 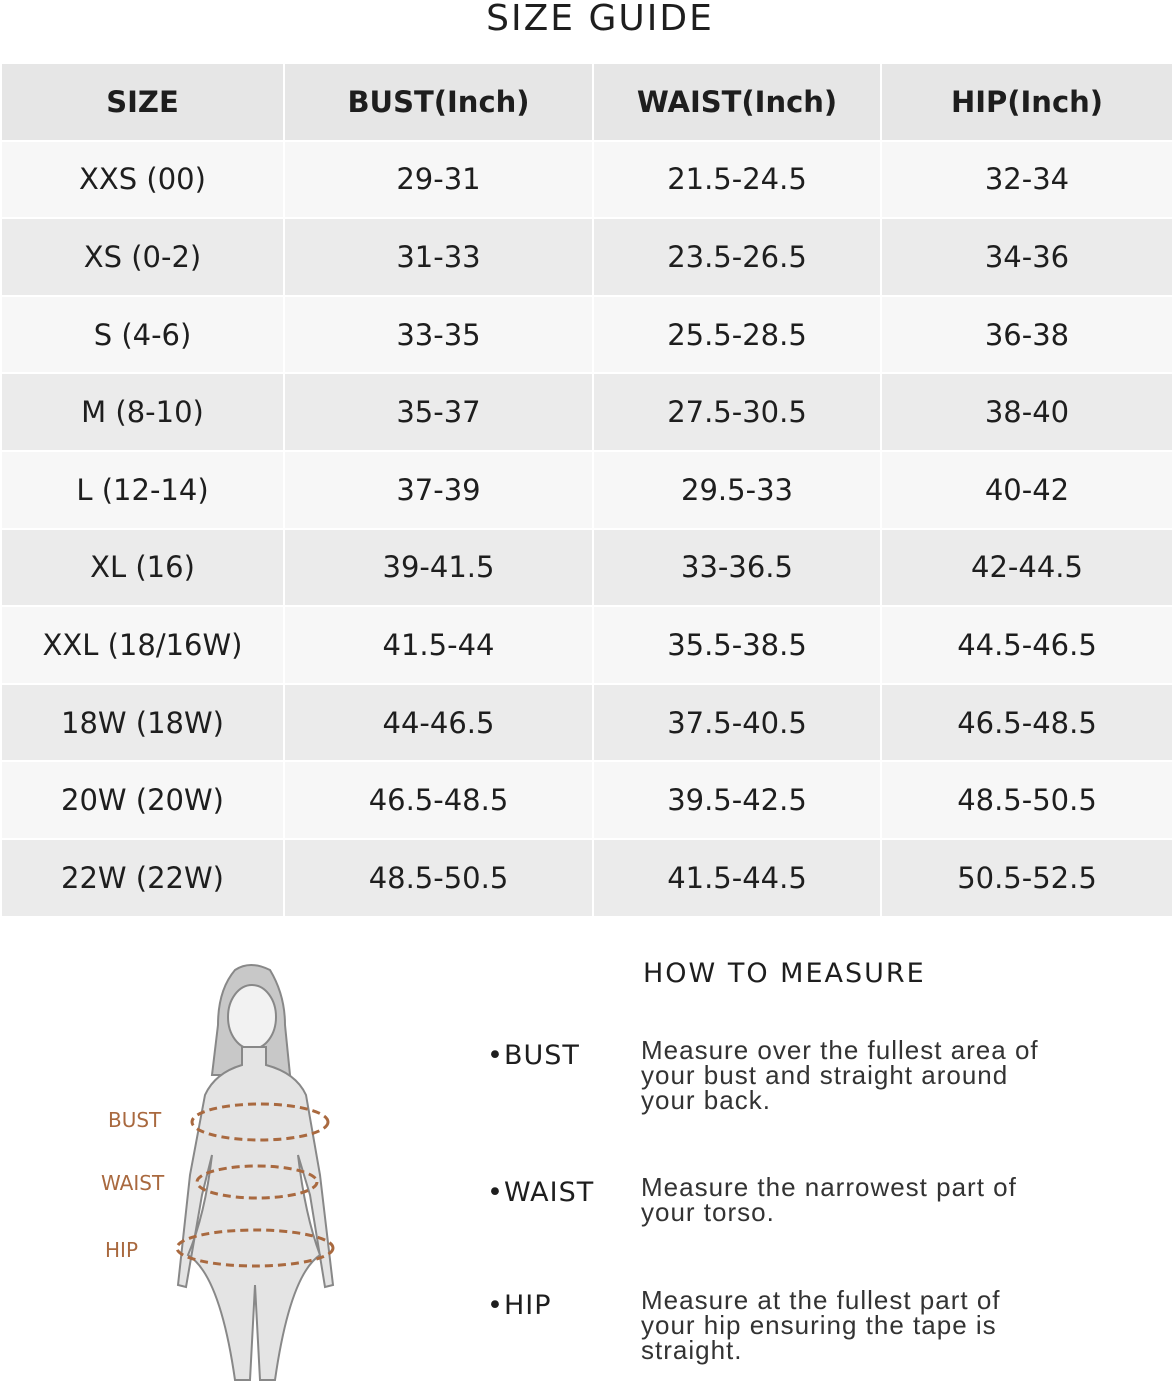 I want to click on table-cell: 29-31, so click(x=438, y=179).